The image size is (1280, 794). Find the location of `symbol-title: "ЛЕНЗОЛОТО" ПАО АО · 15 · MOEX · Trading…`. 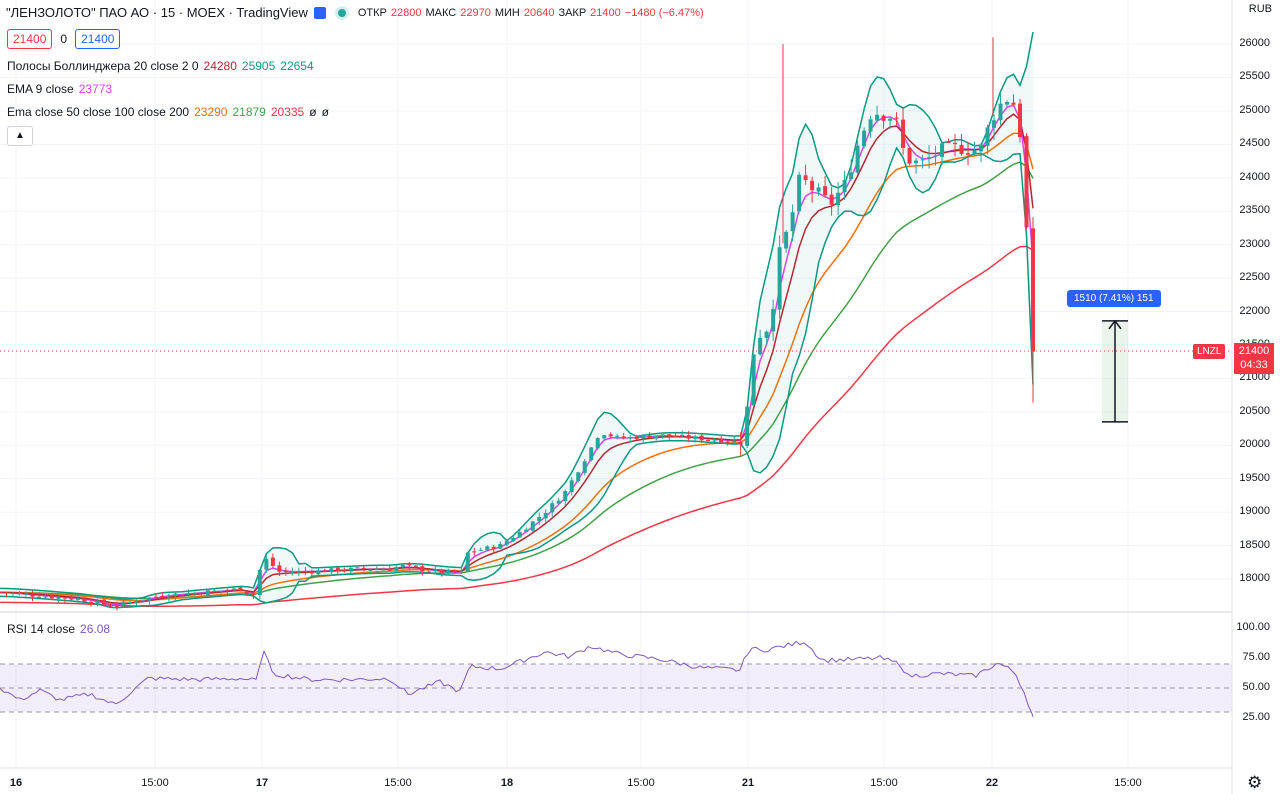

symbol-title: "ЛЕНЗОЛОТО" ПАО АО · 15 · MOEX · Trading… is located at coordinates (157, 12).